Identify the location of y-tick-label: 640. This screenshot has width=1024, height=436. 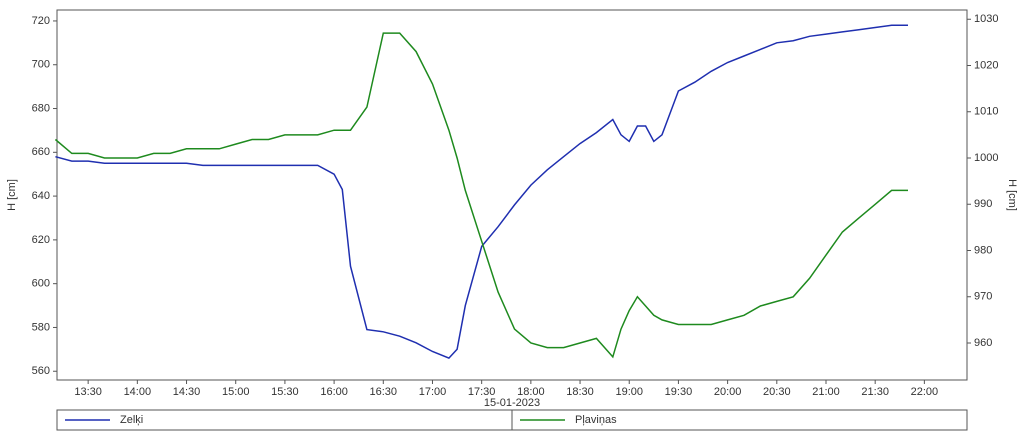
(41, 196).